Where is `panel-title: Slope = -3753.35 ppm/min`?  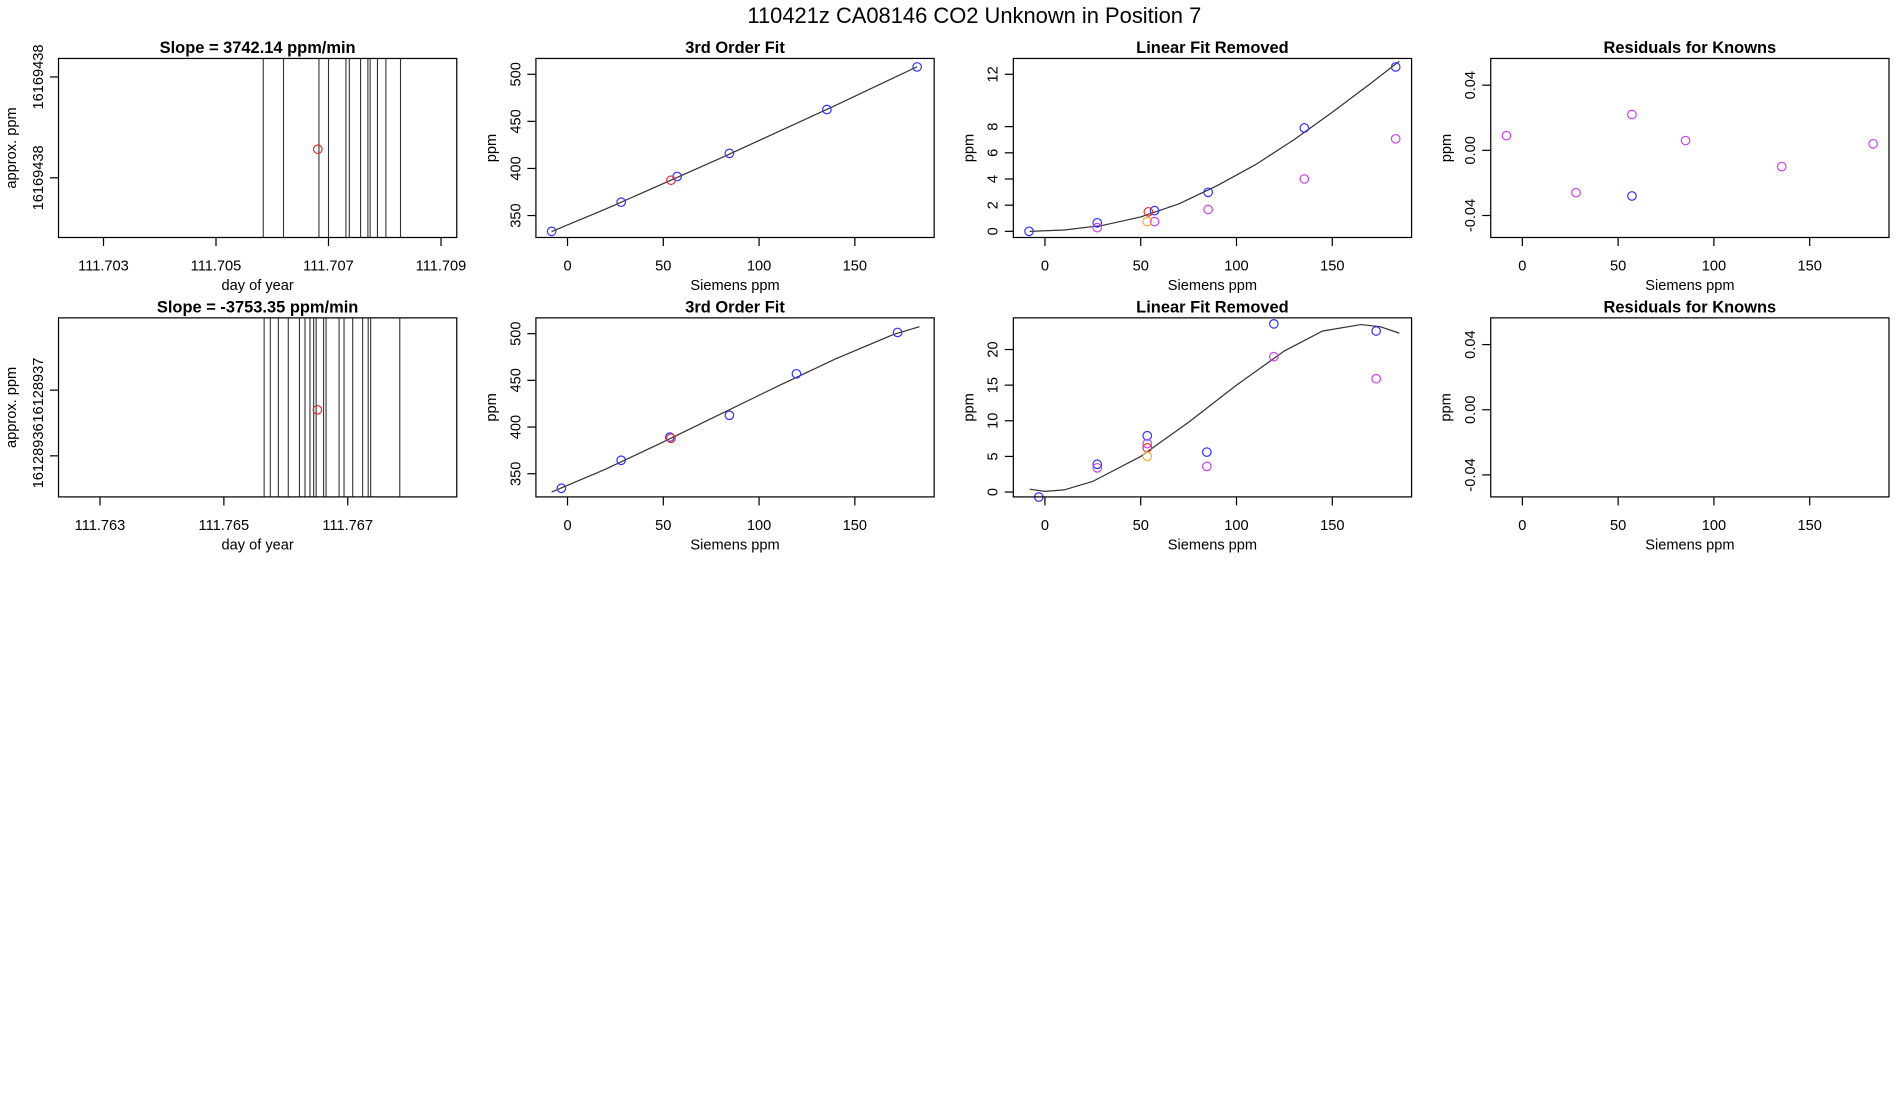
panel-title: Slope = -3753.35 ppm/min is located at coordinates (257, 307).